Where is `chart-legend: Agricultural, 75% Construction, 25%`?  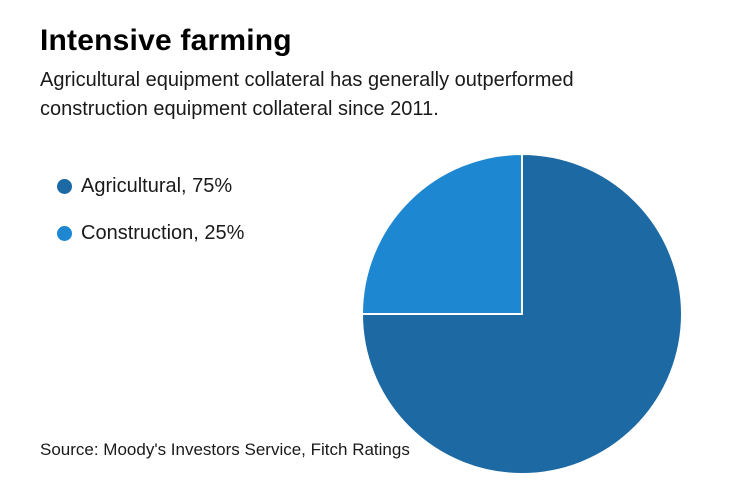
chart-legend: Agricultural, 75% Construction, 25% is located at coordinates (150, 210).